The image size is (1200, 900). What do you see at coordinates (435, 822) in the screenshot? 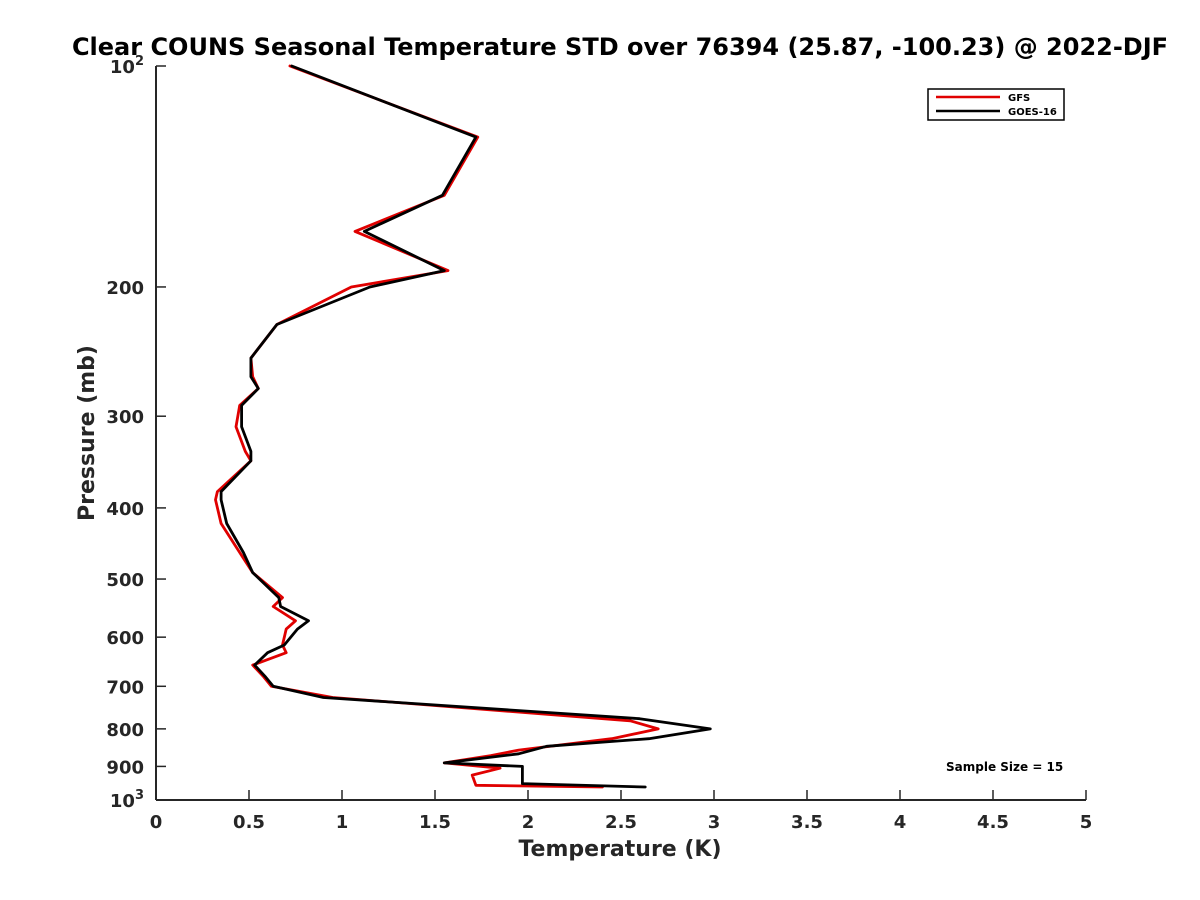
I see `x-tick-label: 1.5` at bounding box center [435, 822].